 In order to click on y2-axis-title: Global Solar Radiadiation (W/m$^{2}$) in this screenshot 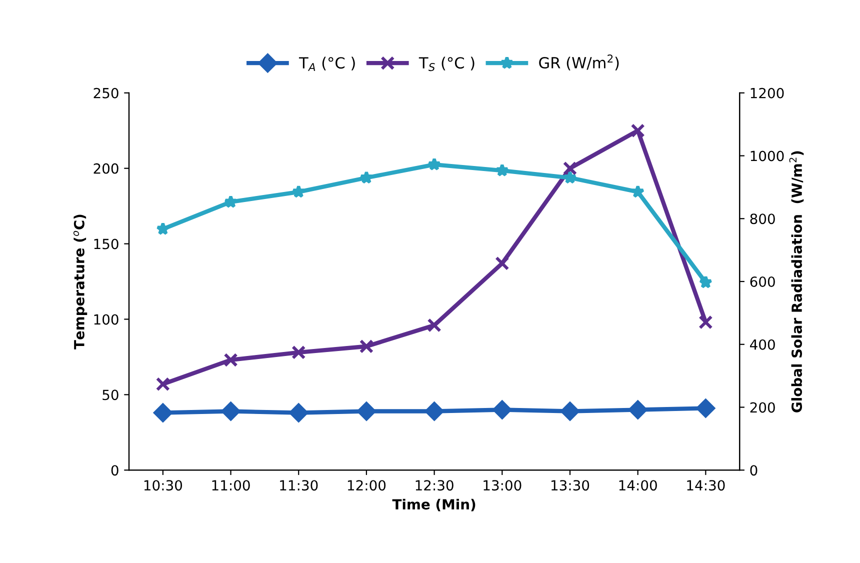, I will do `click(796, 281)`.